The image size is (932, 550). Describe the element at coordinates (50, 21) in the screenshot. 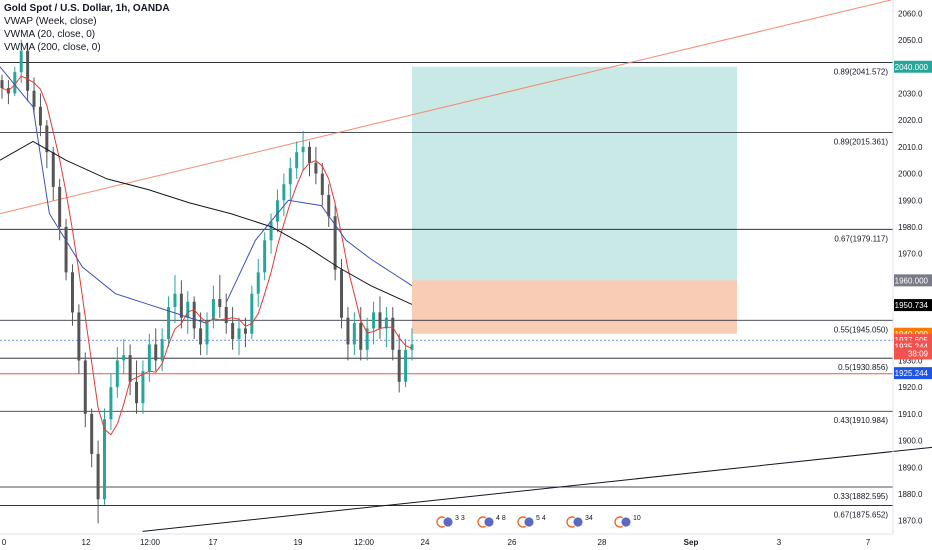

I see `legend-vwap: VWAP (Week, close)` at that location.